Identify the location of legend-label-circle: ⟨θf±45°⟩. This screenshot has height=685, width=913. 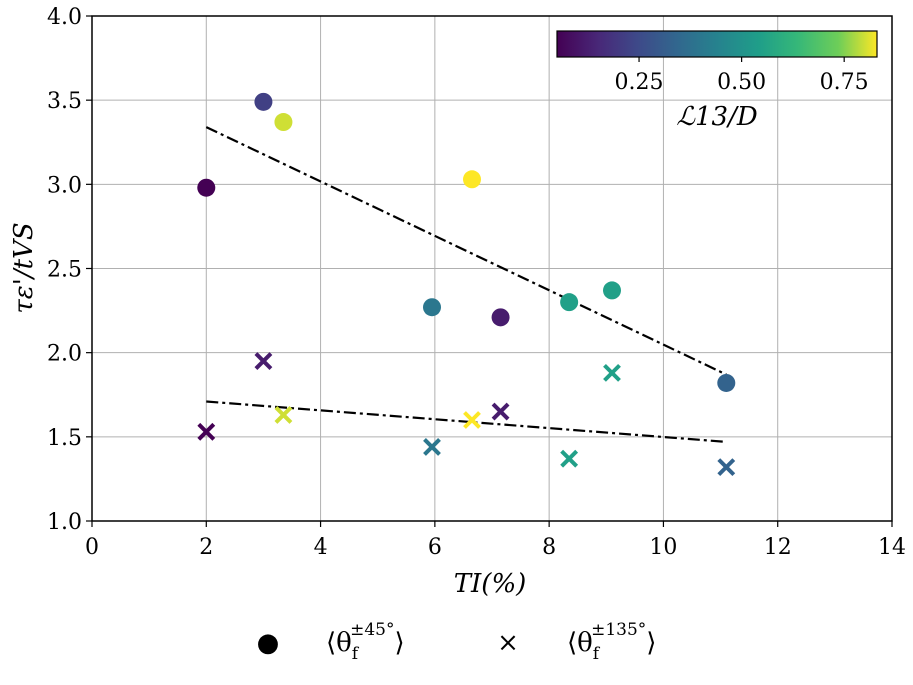
(365, 642).